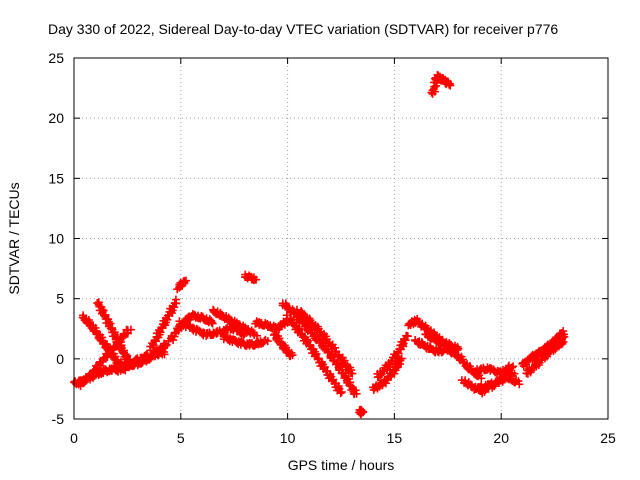 The image size is (640, 480). What do you see at coordinates (56, 58) in the screenshot?
I see `y-tick-label: 25` at bounding box center [56, 58].